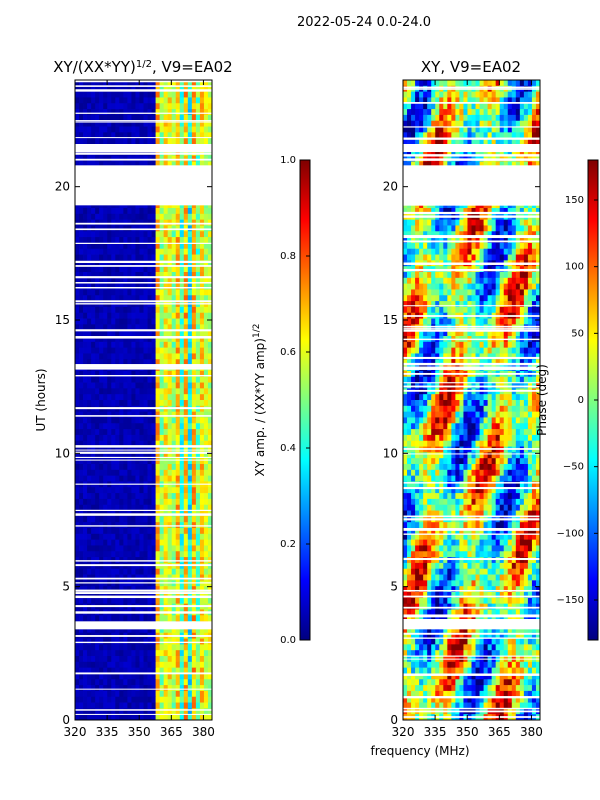 The width and height of the screenshot is (600, 800). Describe the element at coordinates (295, 400) in the screenshot. I see `amplitude-colorbar-ticks: 0.00.20.40.60.81.0` at that location.